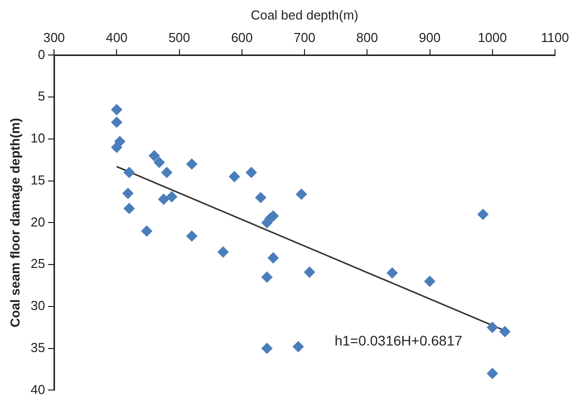 This screenshot has width=577, height=401. What do you see at coordinates (54, 37) in the screenshot?
I see `x-tick-label: 300` at bounding box center [54, 37].